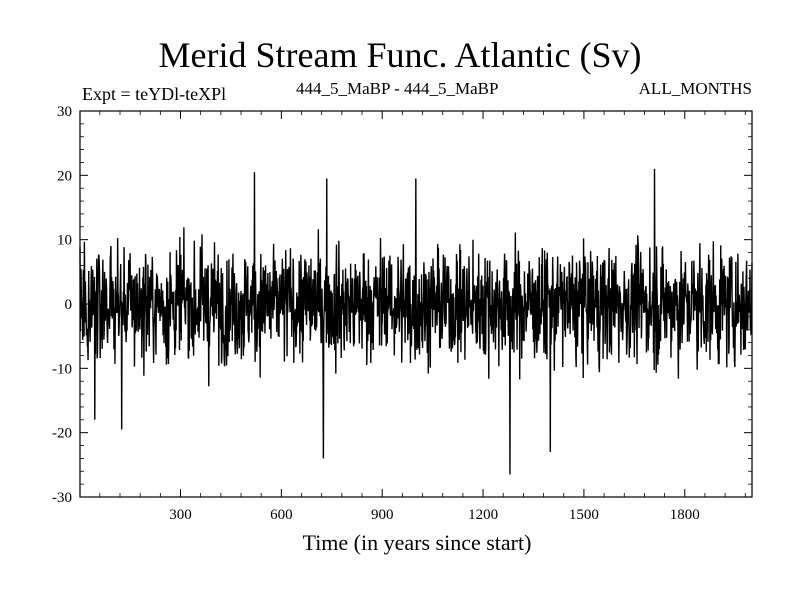 The width and height of the screenshot is (800, 600). What do you see at coordinates (62, 498) in the screenshot?
I see `y-tick-label: -30` at bounding box center [62, 498].